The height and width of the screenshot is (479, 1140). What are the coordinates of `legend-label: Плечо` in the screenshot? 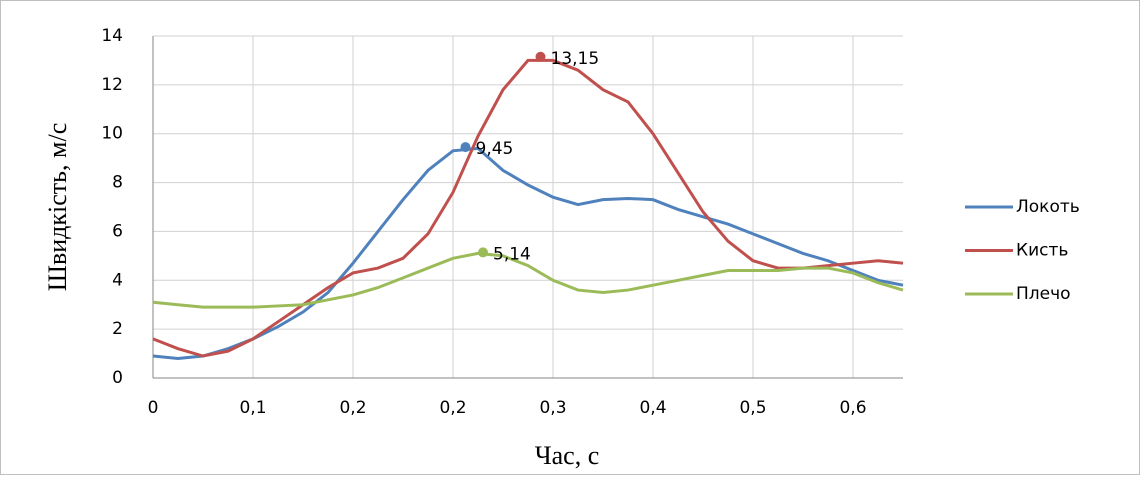 It's located at (1043, 294).